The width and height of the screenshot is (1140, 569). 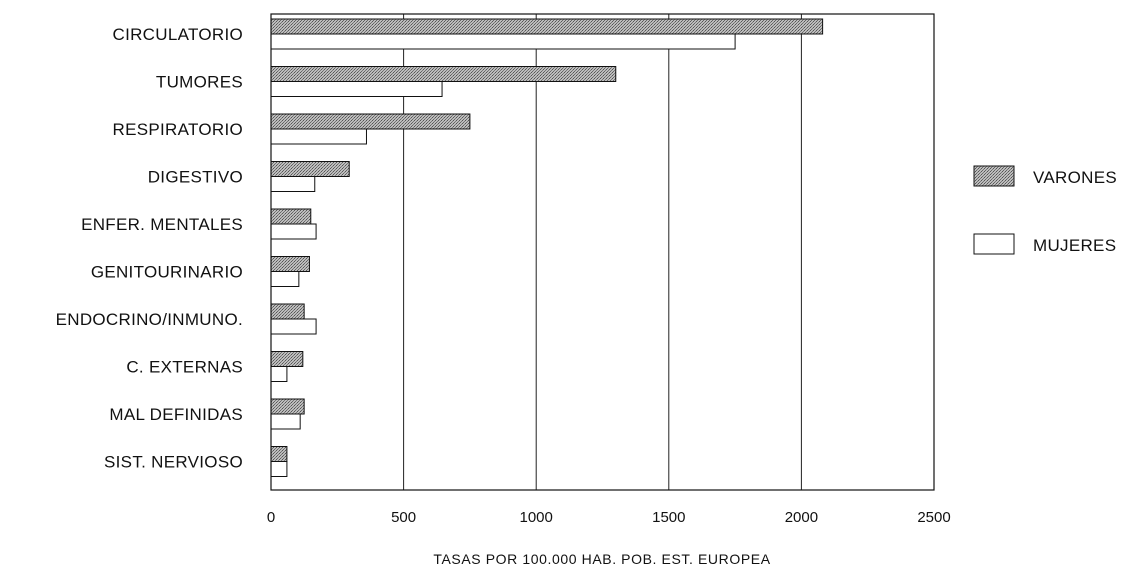 What do you see at coordinates (403, 517) in the screenshot?
I see `x-tick-label: 500` at bounding box center [403, 517].